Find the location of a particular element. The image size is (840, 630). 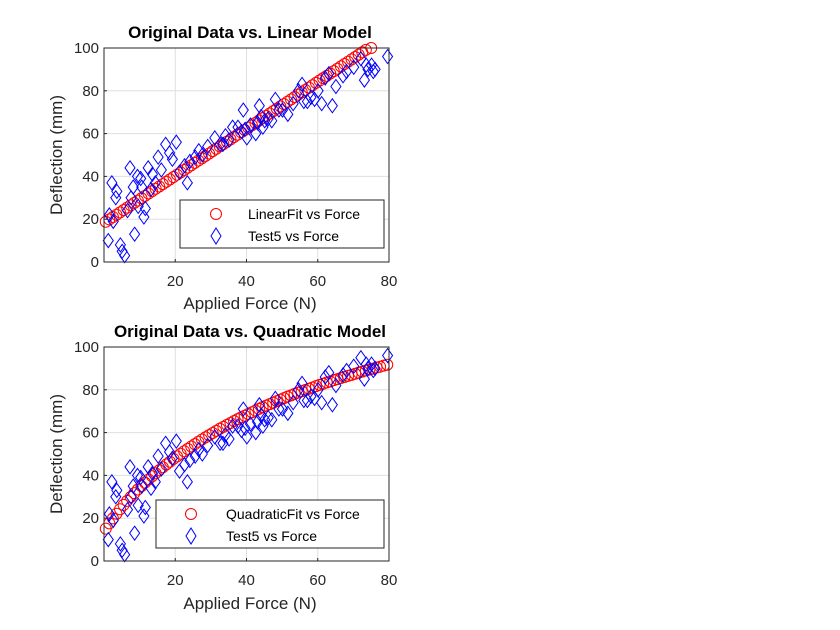

legend-marker-linearfit is located at coordinates (216, 214).